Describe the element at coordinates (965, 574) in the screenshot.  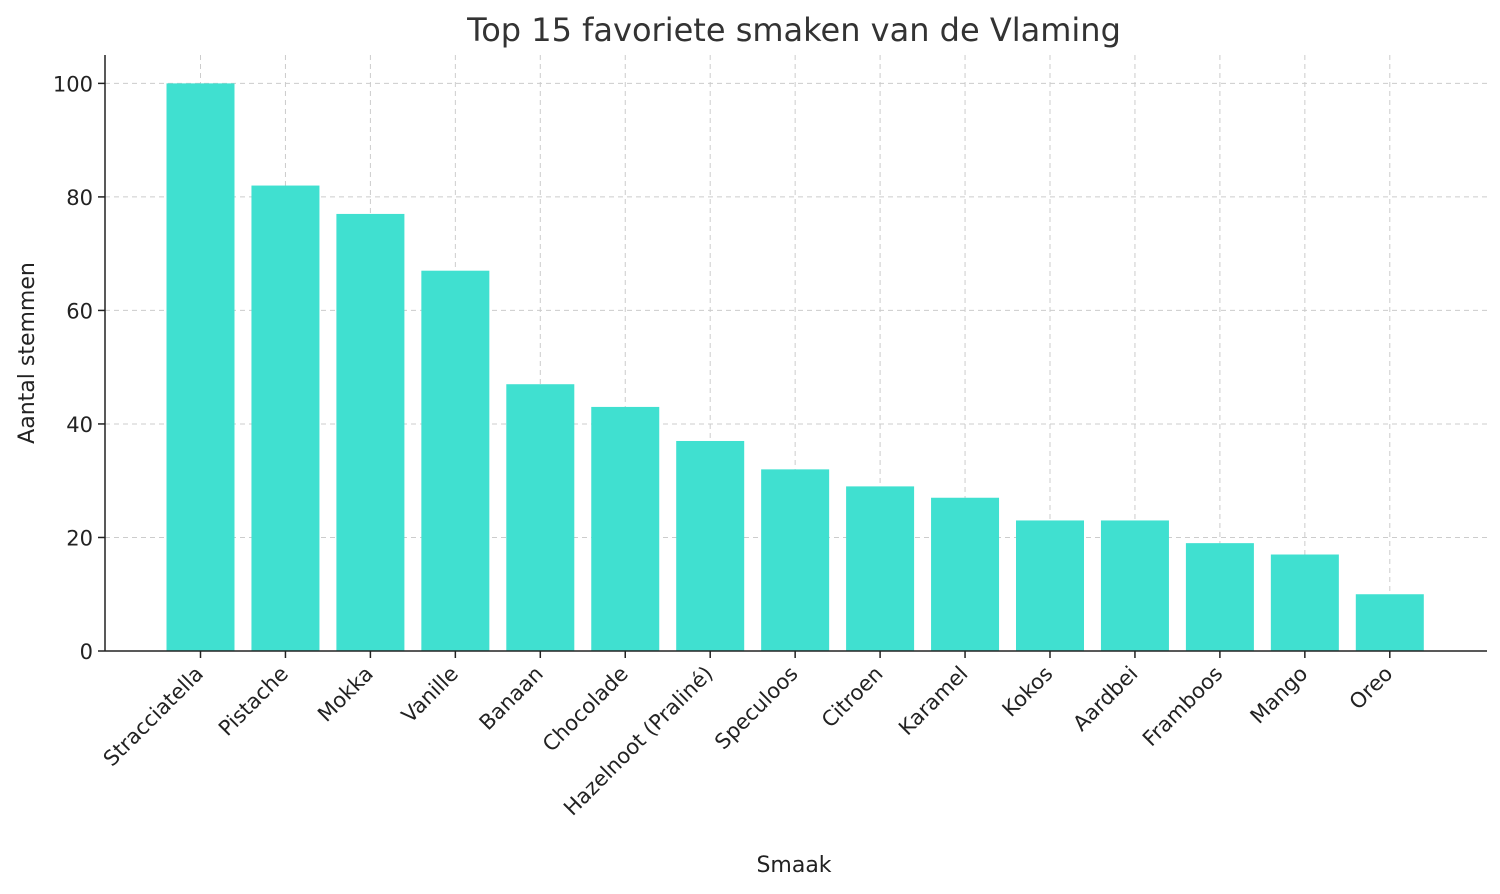
I see `bar-karamel` at that location.